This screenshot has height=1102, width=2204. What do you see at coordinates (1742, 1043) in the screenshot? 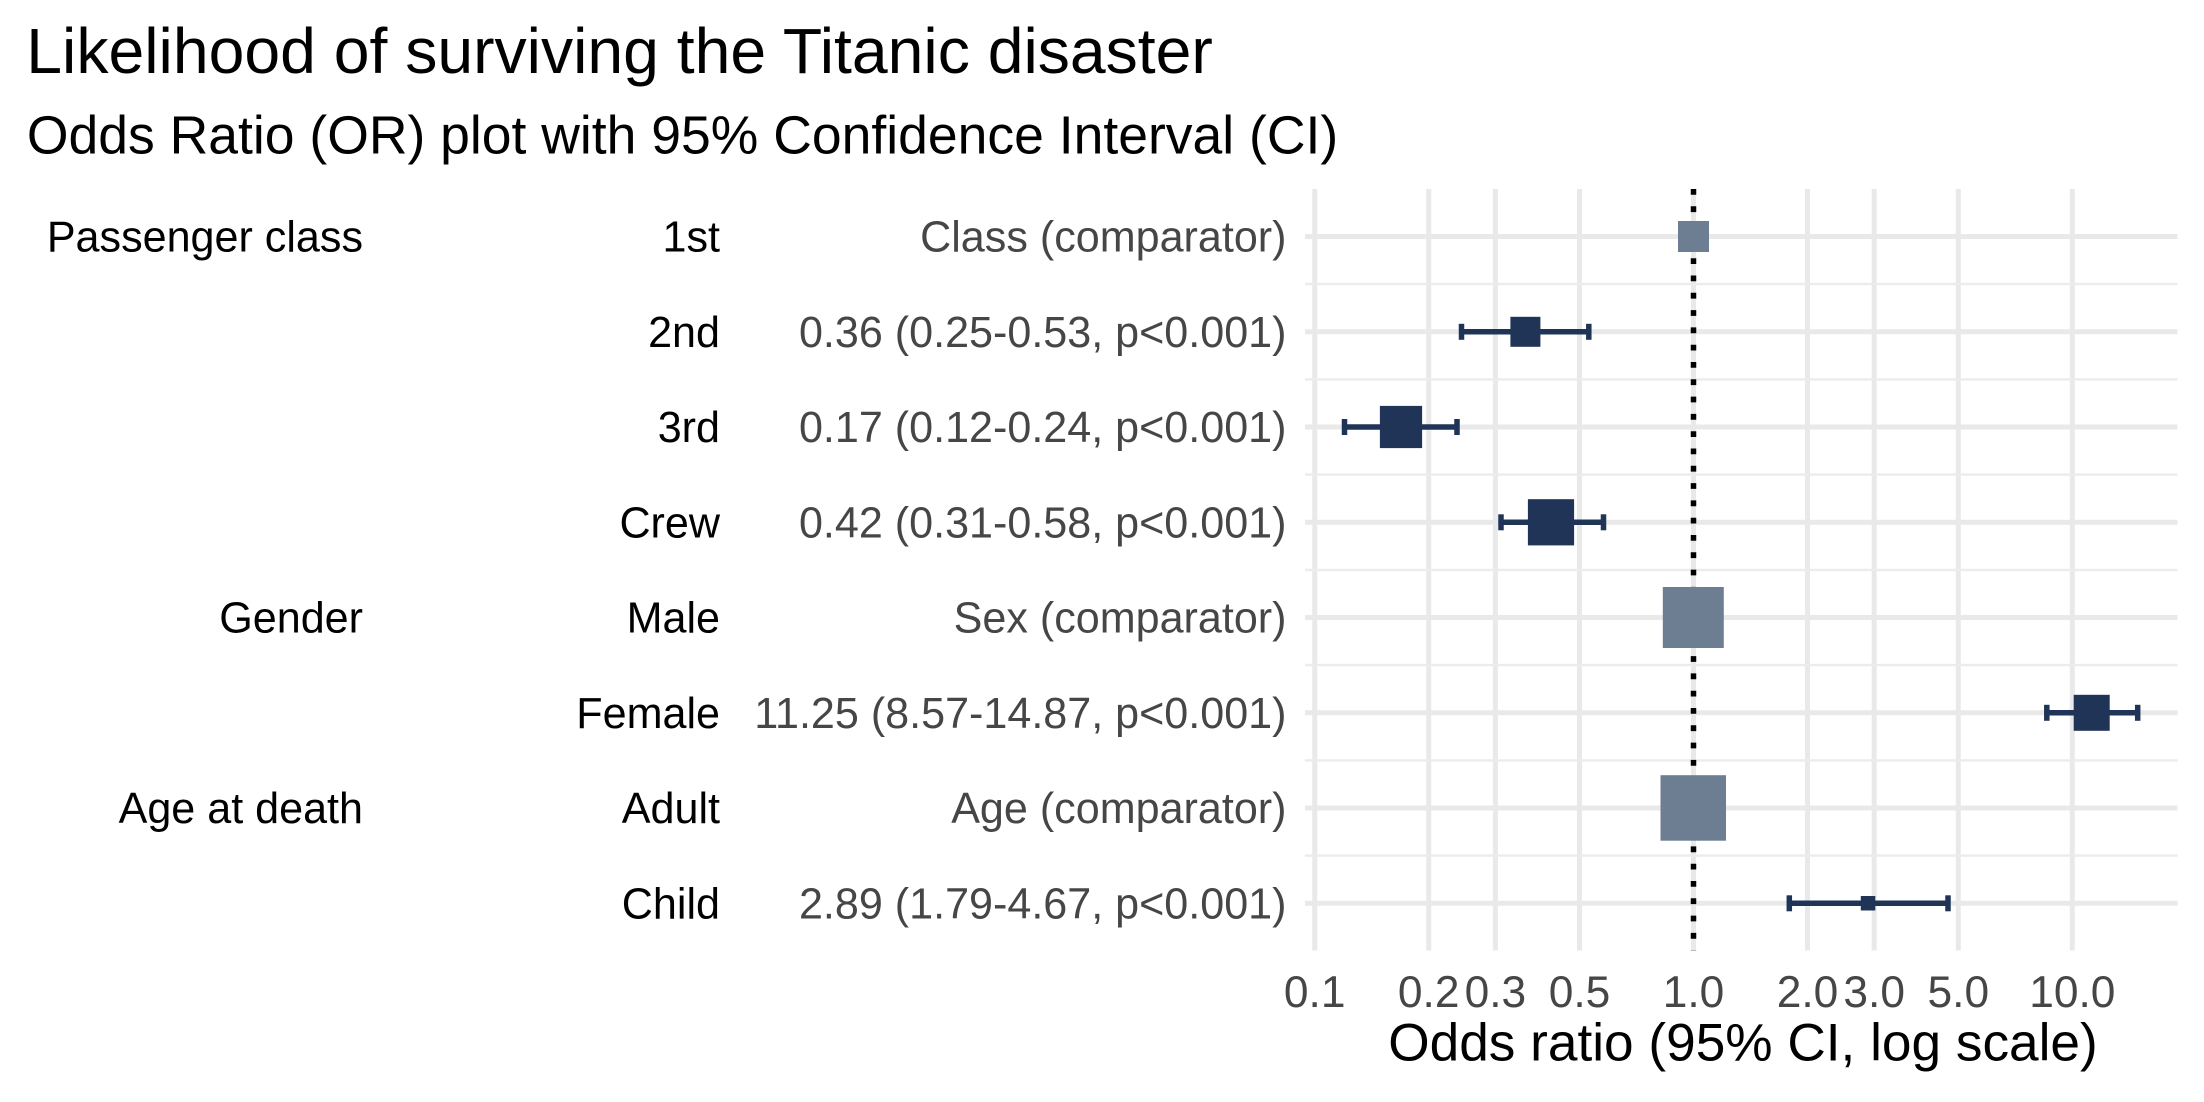
I see `svg-text: Odds ratio (95% CI, log scale)` at bounding box center [1742, 1043].